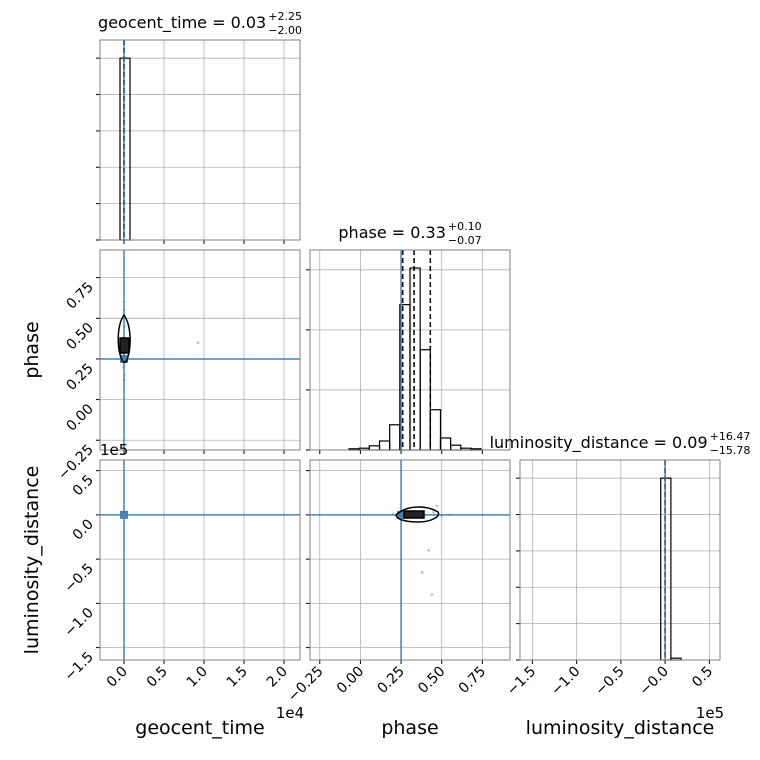 This screenshot has height=760, width=760. I want to click on x-tick-label: −1.0, so click(565, 681).